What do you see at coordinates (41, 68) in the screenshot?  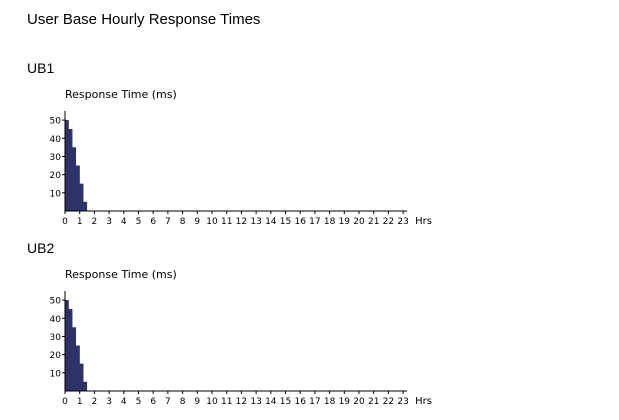 I see `section-label-ub1: UB1` at bounding box center [41, 68].